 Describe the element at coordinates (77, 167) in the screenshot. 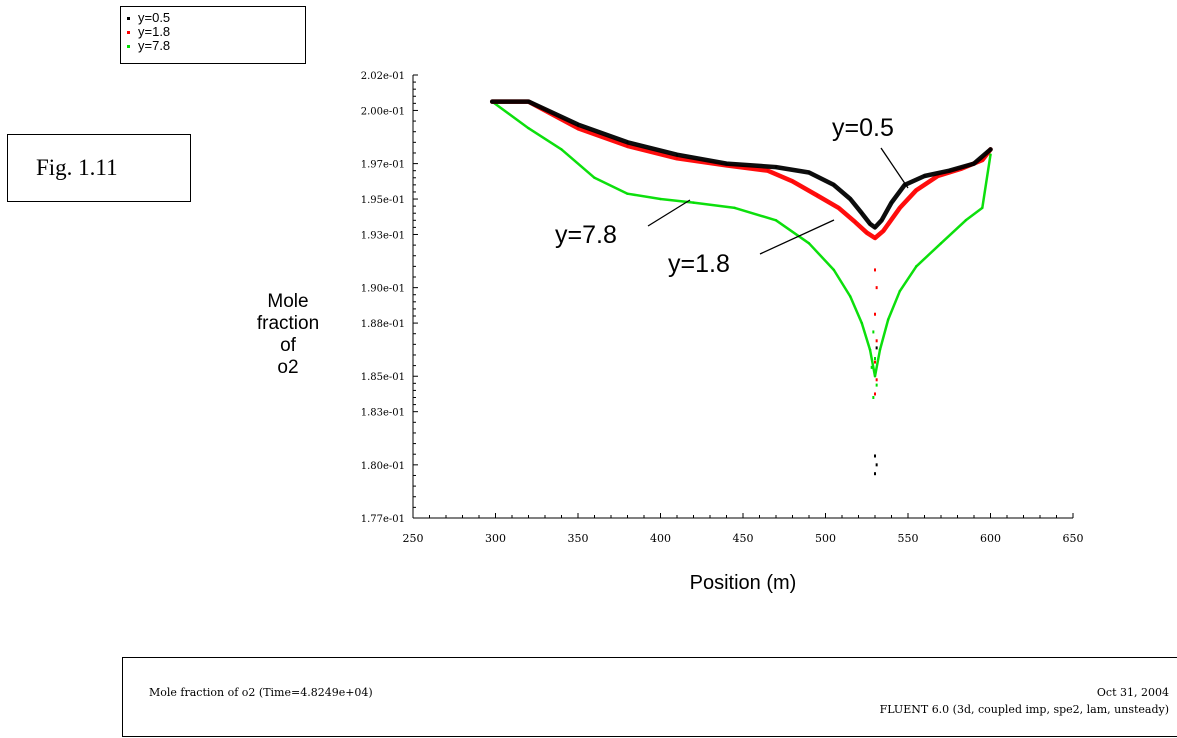

I see `figure-label: Fig. 1.11` at that location.